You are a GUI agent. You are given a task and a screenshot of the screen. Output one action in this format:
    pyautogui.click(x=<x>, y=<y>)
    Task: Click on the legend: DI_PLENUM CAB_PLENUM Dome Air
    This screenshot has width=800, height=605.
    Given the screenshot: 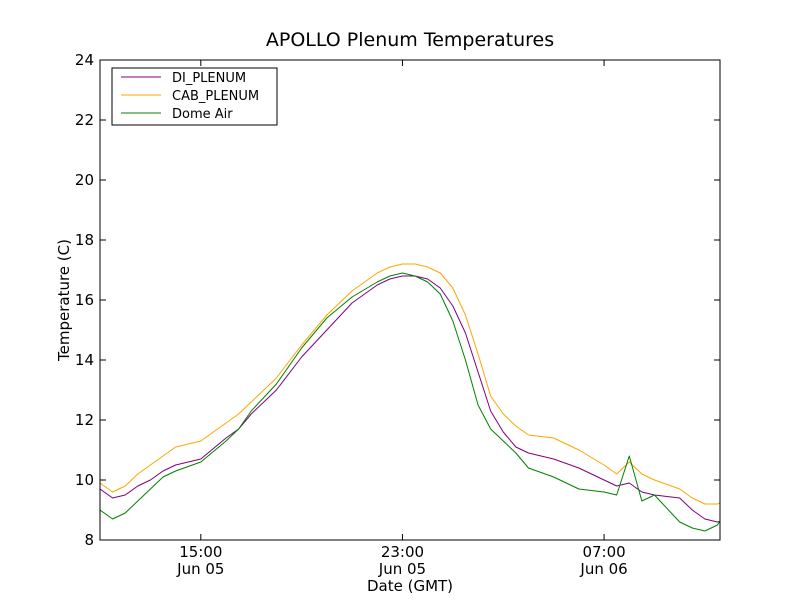 What is the action you would take?
    pyautogui.click(x=194, y=96)
    